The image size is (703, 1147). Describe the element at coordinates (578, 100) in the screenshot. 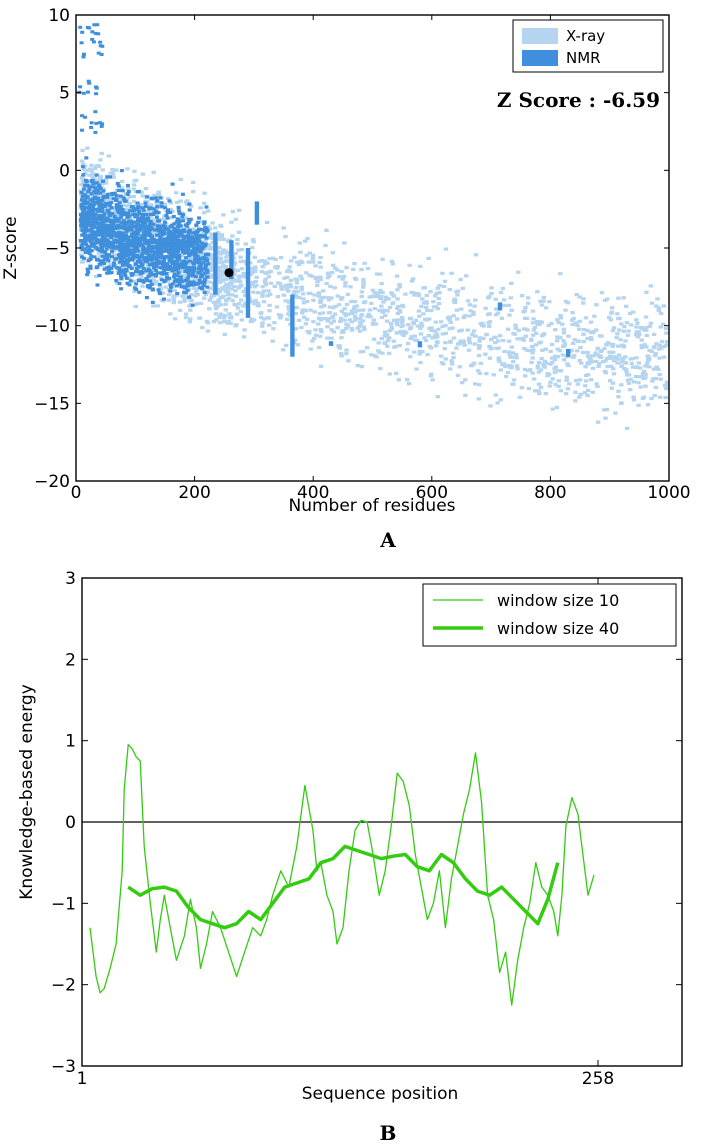

I see `chart-a-zscore-annotation: Z Score : -6.59` at that location.